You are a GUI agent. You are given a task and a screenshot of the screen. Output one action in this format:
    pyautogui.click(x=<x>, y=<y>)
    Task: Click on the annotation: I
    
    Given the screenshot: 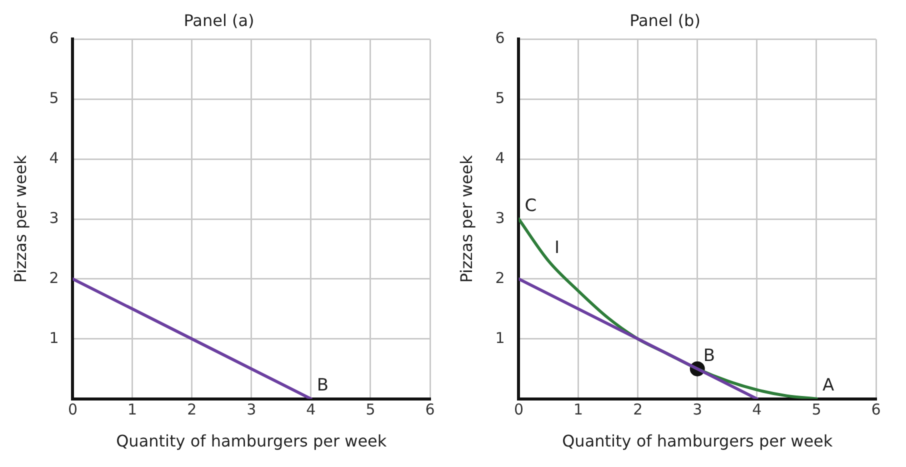 What is the action you would take?
    pyautogui.click(x=557, y=248)
    